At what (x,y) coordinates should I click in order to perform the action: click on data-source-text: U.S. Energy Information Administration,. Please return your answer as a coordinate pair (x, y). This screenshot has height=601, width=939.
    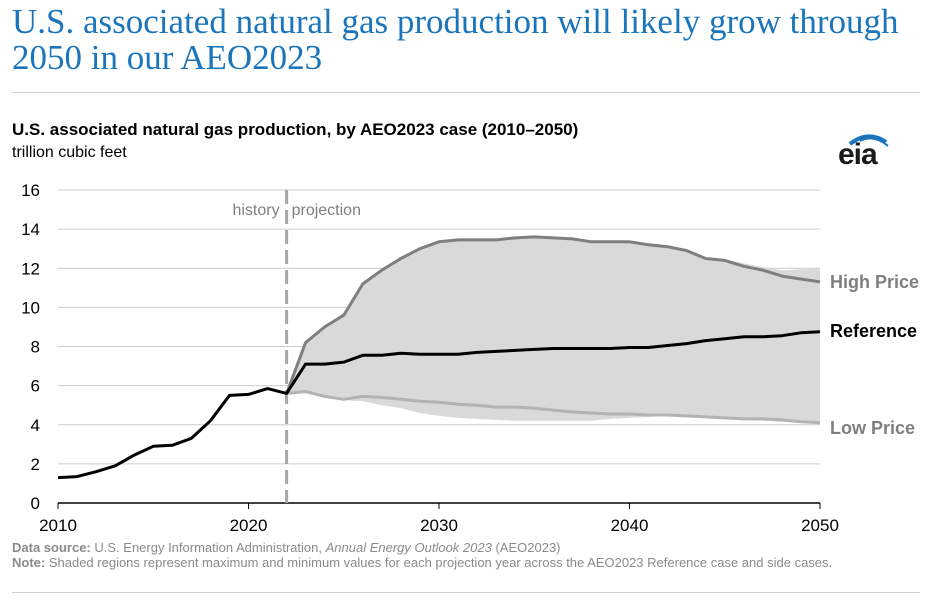
    Looking at the image, I should click on (208, 547).